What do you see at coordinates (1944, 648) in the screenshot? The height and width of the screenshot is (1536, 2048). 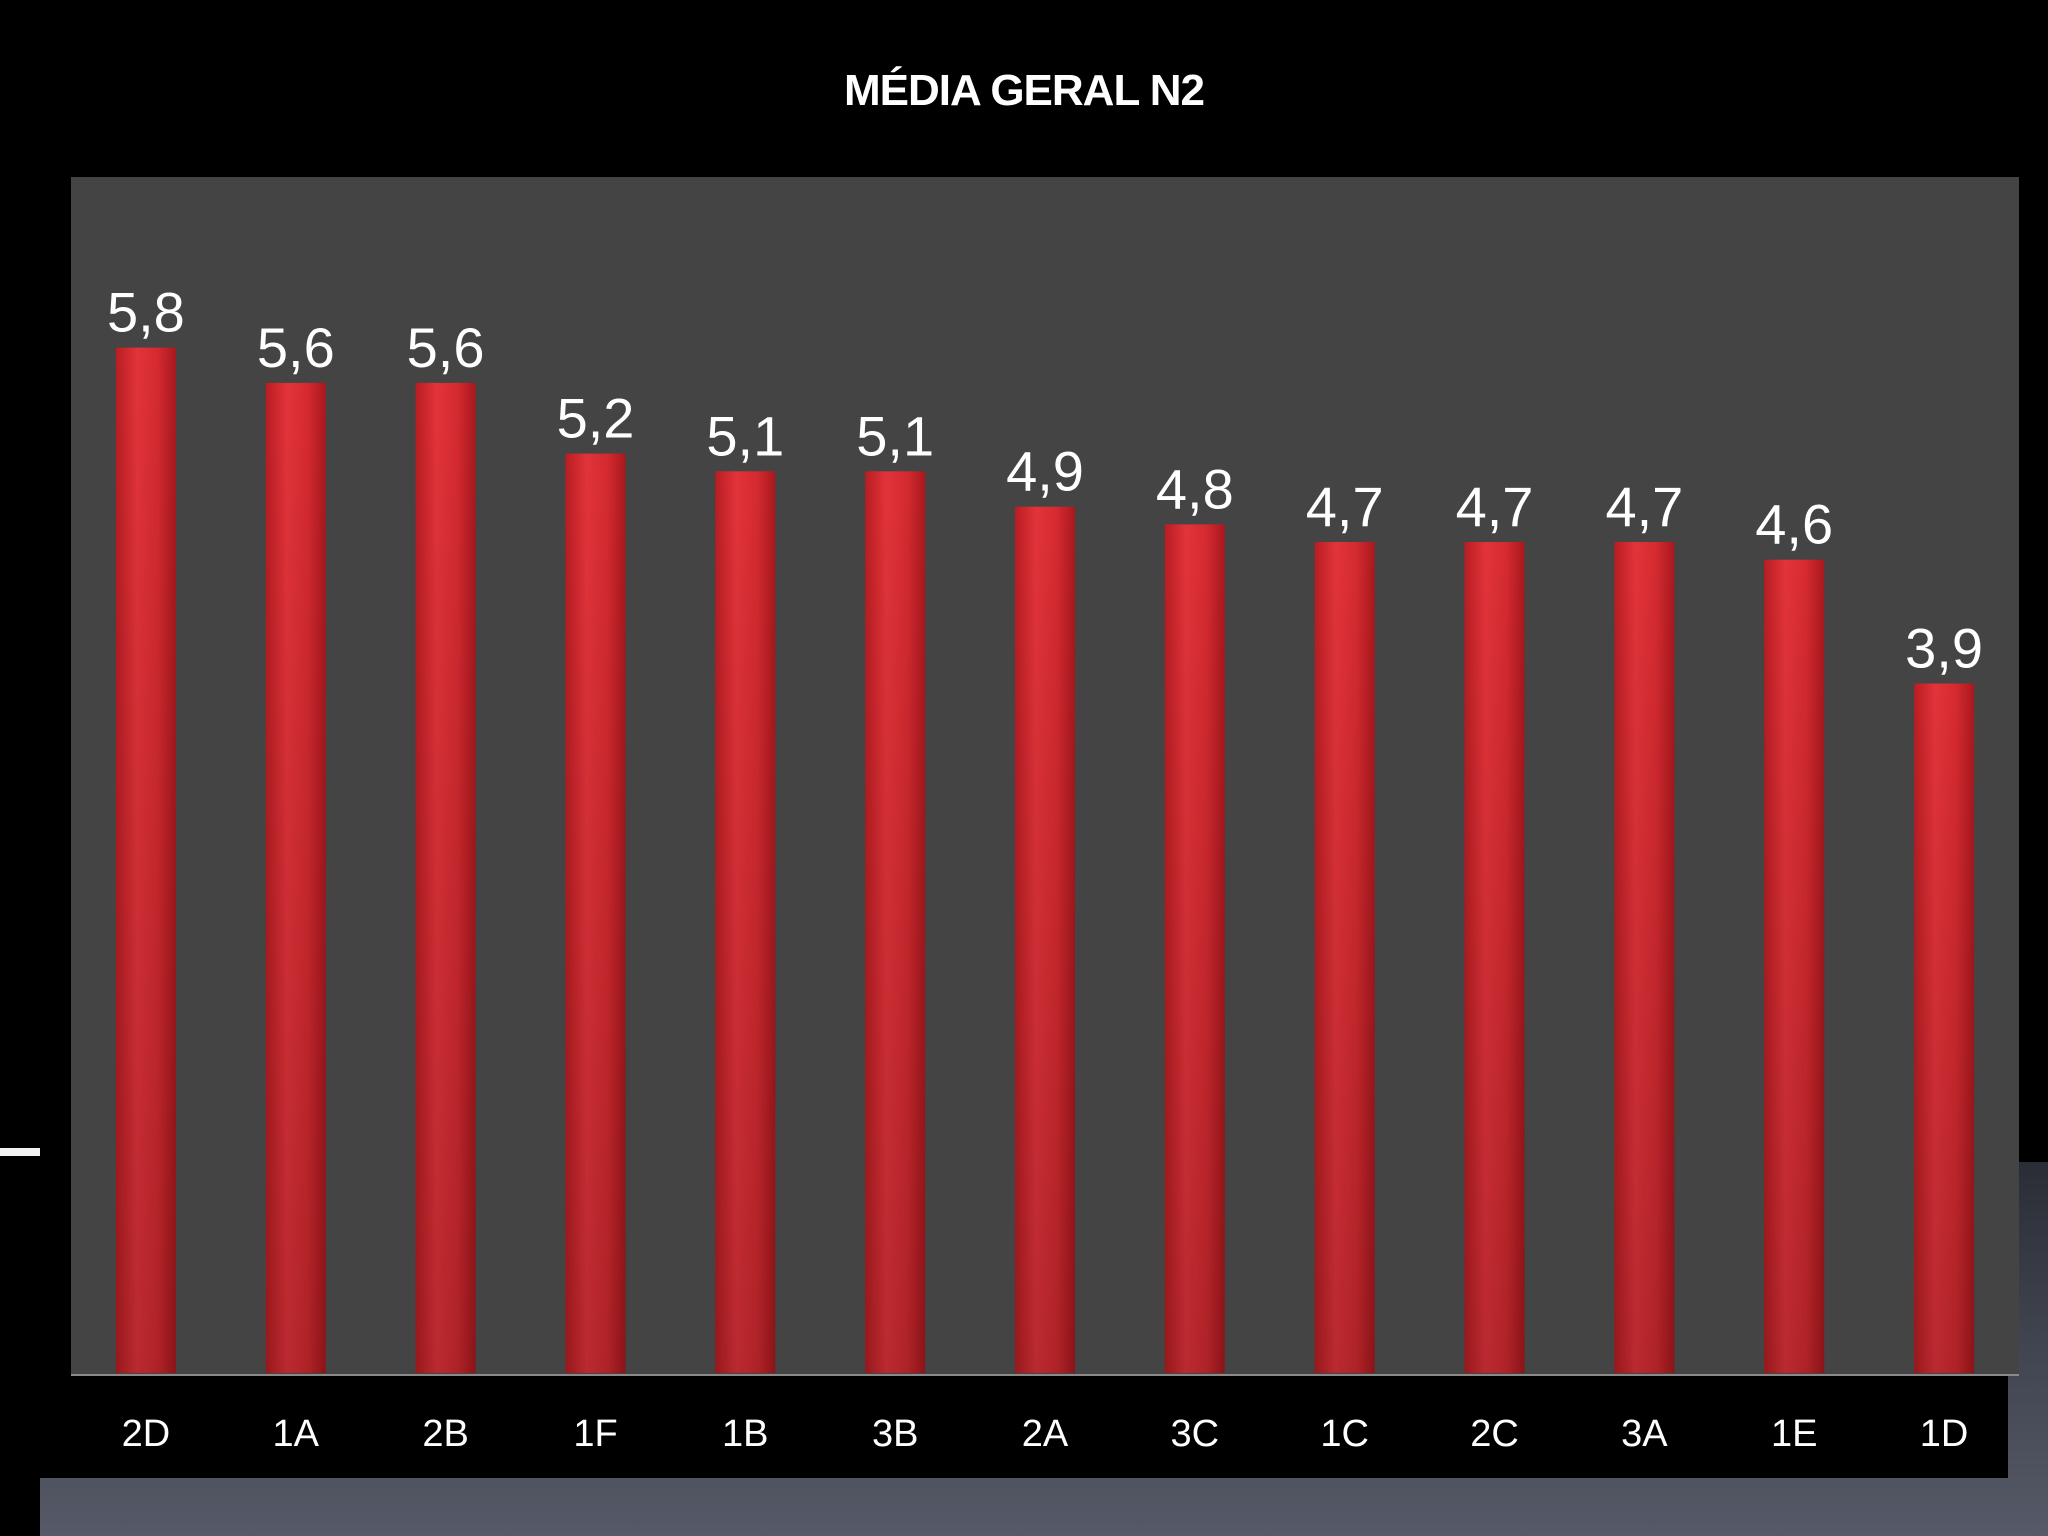 I see `value-label-1D: 3,9` at bounding box center [1944, 648].